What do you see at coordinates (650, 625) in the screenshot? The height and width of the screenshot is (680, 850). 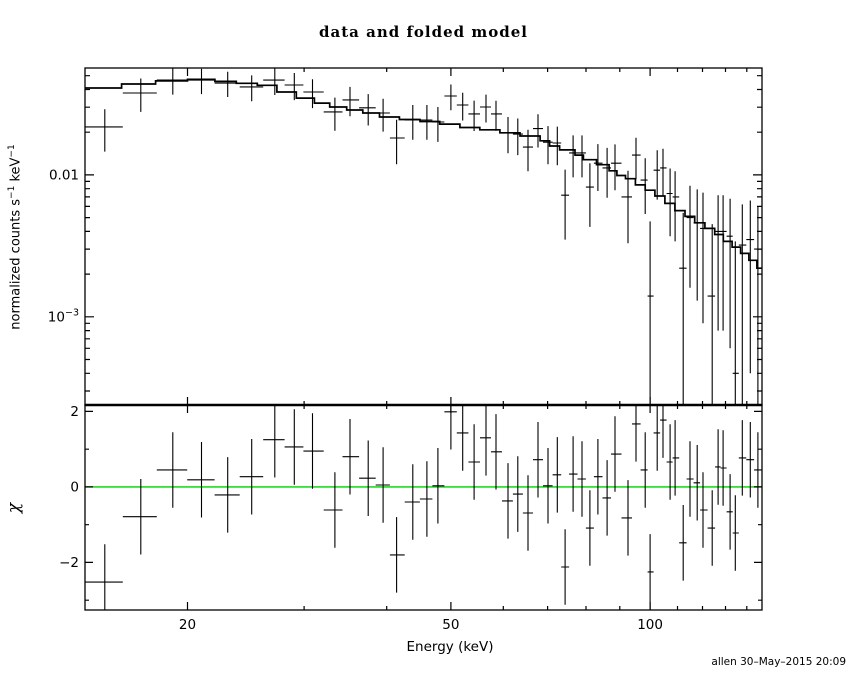 I see `x-tick-label: 100` at bounding box center [650, 625].